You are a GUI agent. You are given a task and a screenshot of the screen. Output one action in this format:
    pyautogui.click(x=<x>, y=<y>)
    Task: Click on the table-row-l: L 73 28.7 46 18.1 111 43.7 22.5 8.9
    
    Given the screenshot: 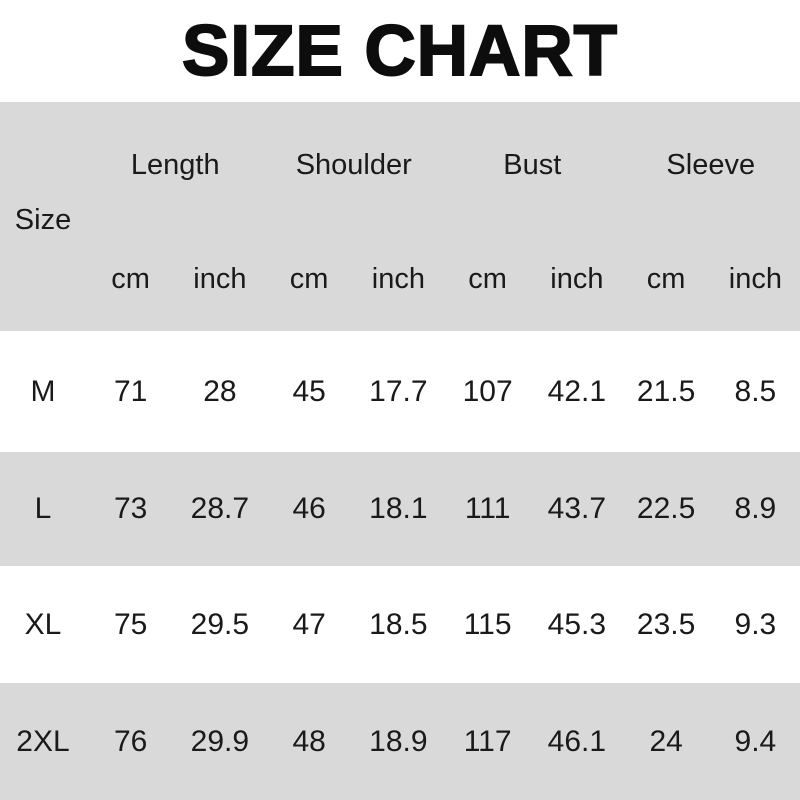 What is the action you would take?
    pyautogui.click(x=400, y=509)
    